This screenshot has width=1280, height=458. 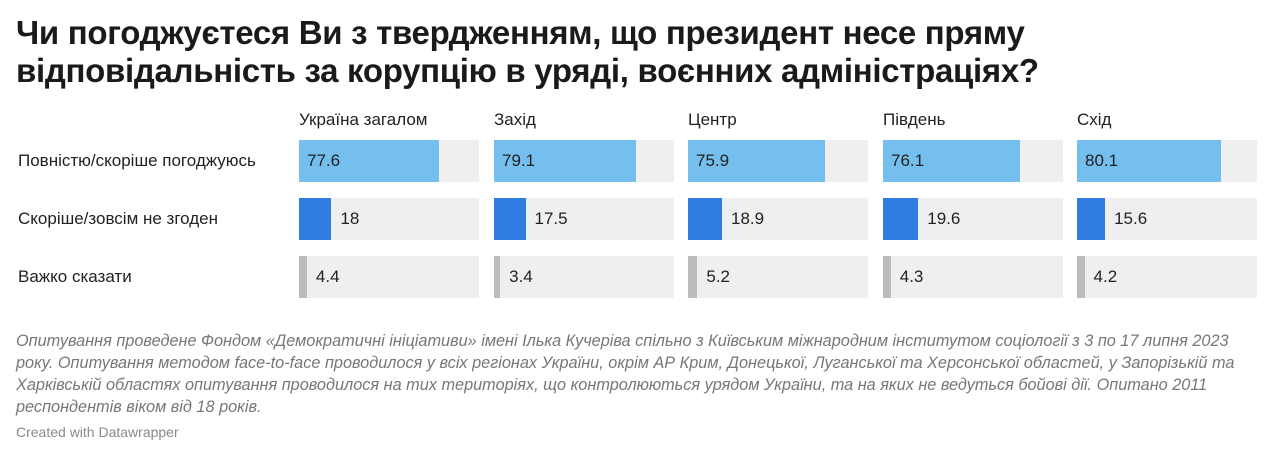 What do you see at coordinates (973, 219) in the screenshot?
I see `bar-track: 19.6` at bounding box center [973, 219].